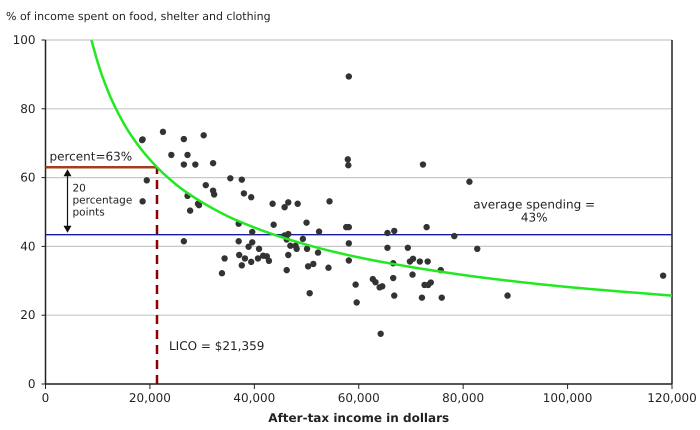  I want to click on x-tick-label: 20,000, so click(149, 398).